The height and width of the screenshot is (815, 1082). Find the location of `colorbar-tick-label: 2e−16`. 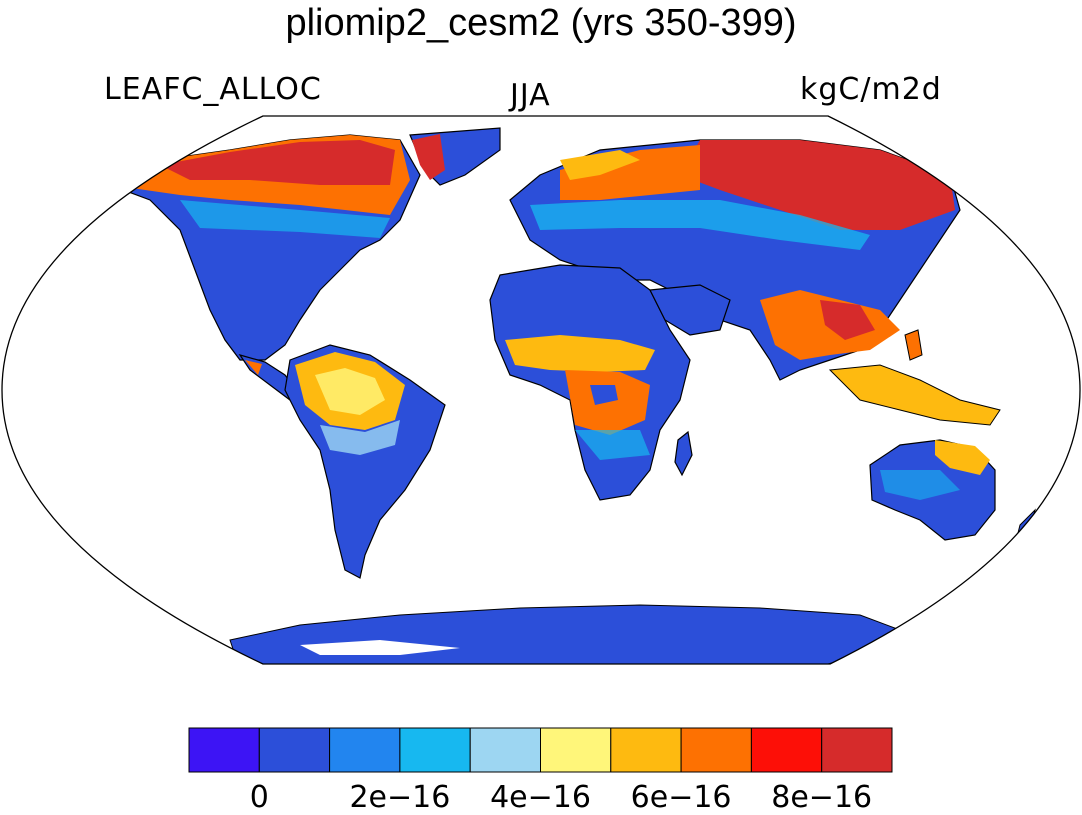

colorbar-tick-label: 2e−16 is located at coordinates (400, 797).